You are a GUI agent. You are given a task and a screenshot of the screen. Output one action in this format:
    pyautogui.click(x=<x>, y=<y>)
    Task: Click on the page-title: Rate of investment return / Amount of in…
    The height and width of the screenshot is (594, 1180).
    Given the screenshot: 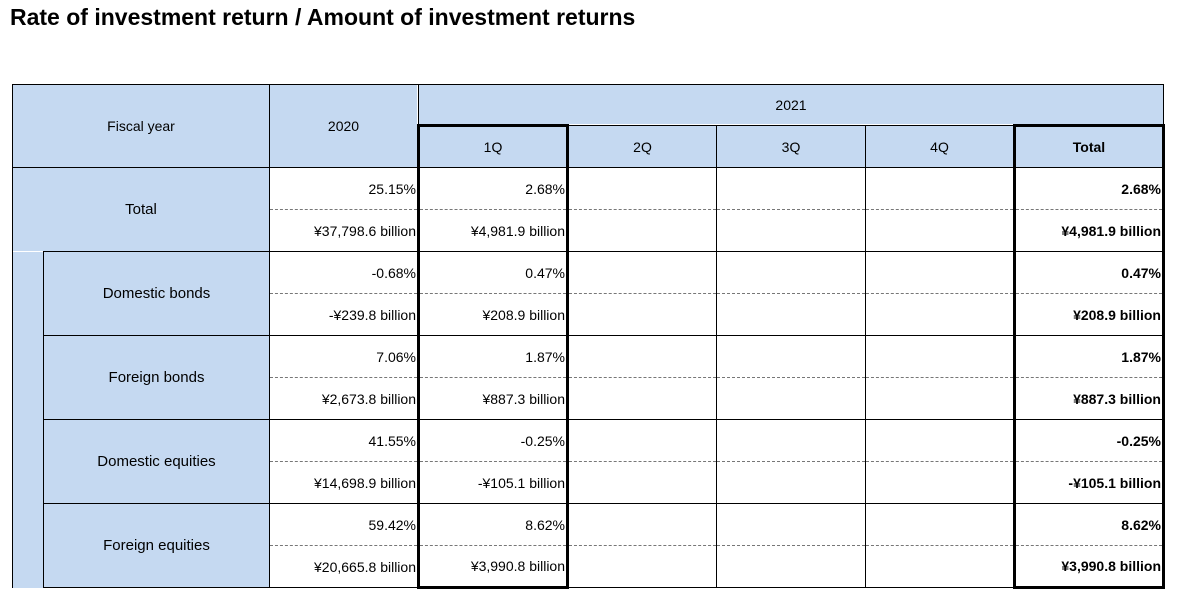 What is the action you would take?
    pyautogui.click(x=323, y=17)
    